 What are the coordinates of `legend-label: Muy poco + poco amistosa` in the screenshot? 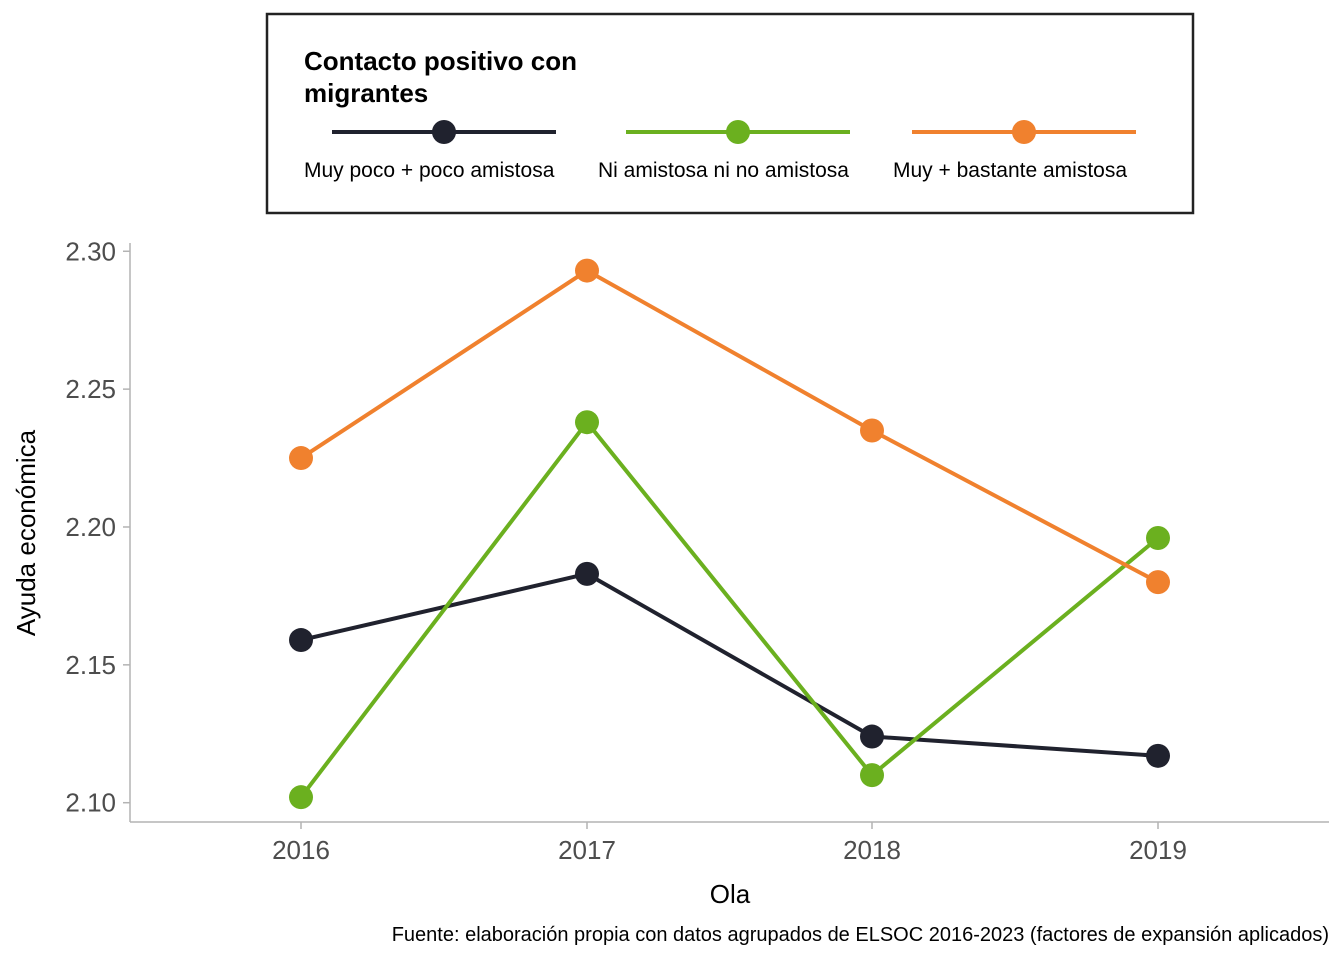 It's located at (429, 170).